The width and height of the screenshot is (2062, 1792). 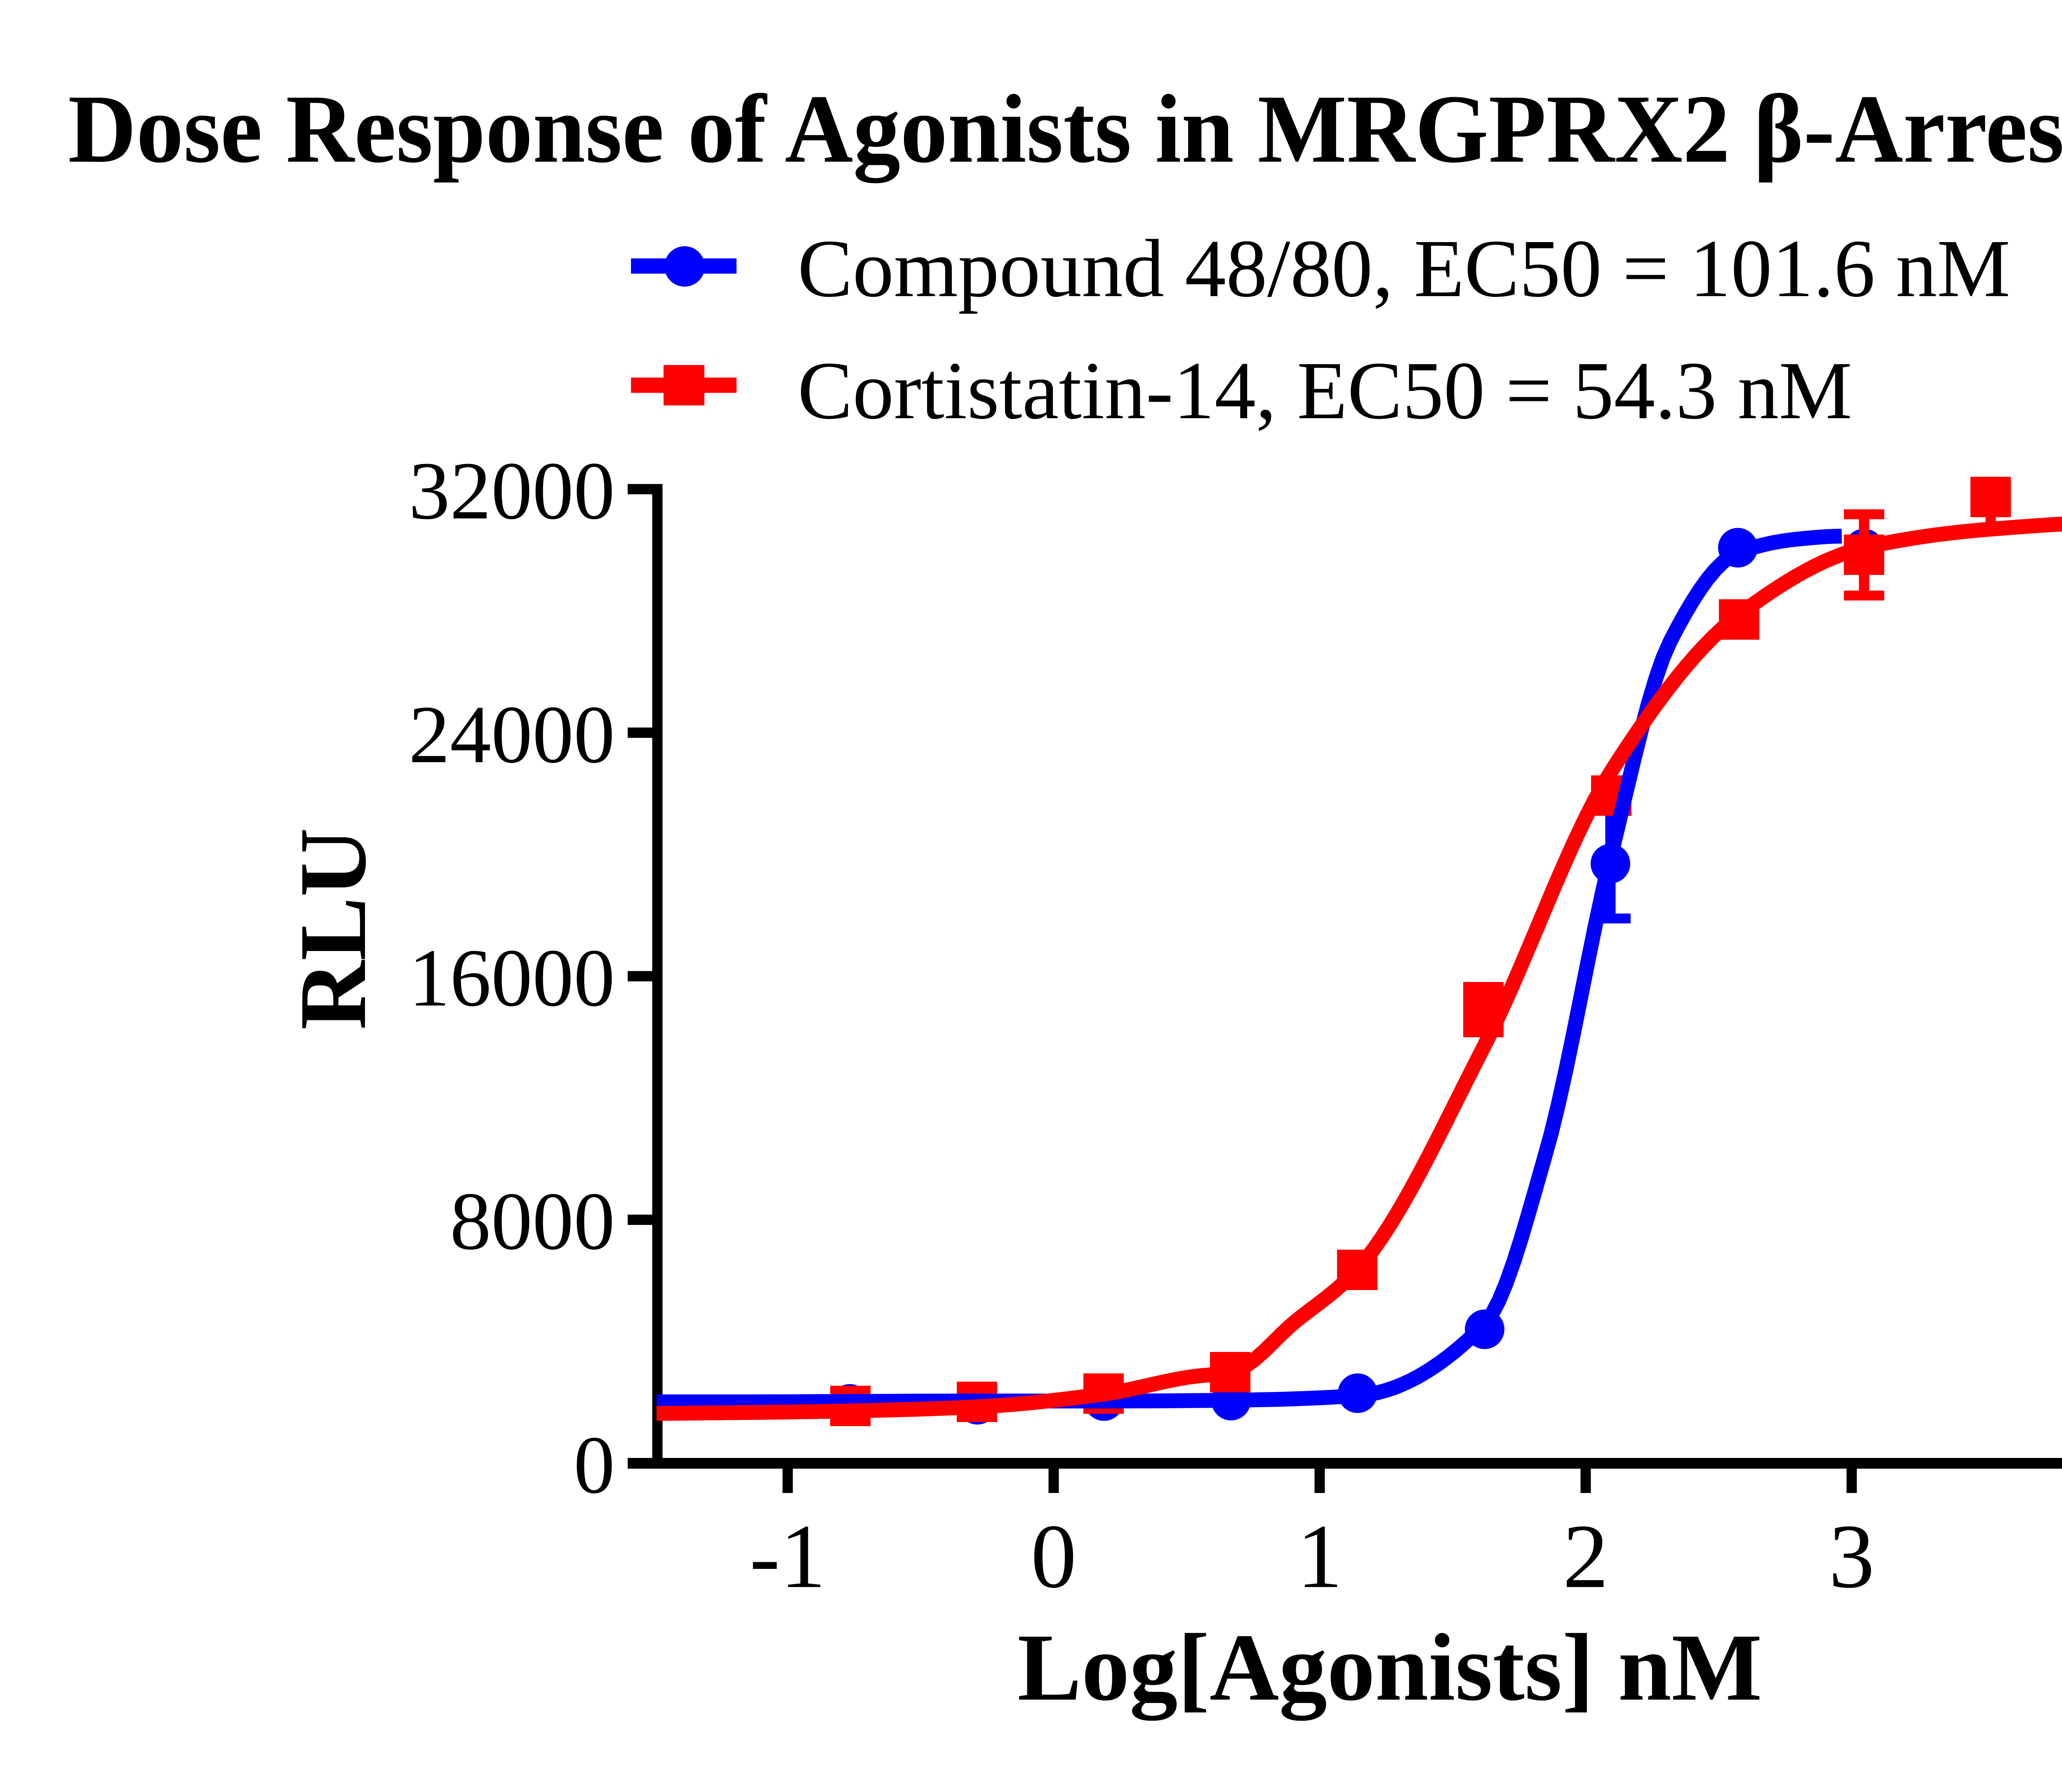 What do you see at coordinates (512, 491) in the screenshot?
I see `svg-text: 32000` at bounding box center [512, 491].